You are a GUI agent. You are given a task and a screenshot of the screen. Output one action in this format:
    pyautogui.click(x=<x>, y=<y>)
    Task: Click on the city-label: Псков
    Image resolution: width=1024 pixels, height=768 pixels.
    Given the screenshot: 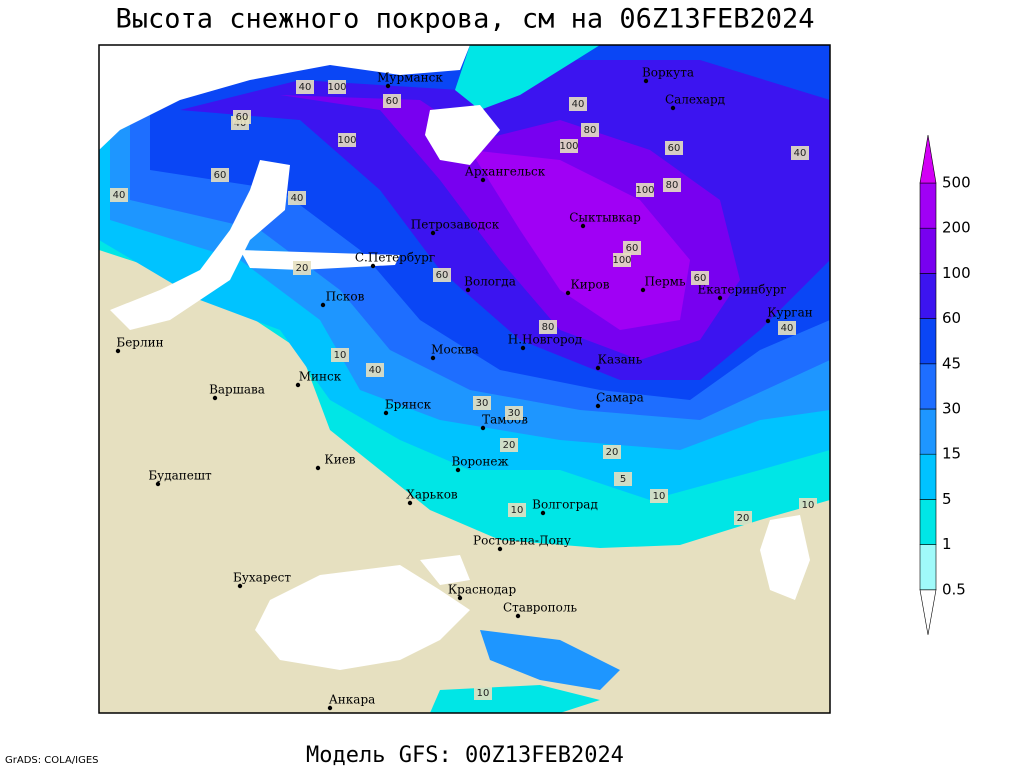 What is the action you would take?
    pyautogui.click(x=345, y=297)
    